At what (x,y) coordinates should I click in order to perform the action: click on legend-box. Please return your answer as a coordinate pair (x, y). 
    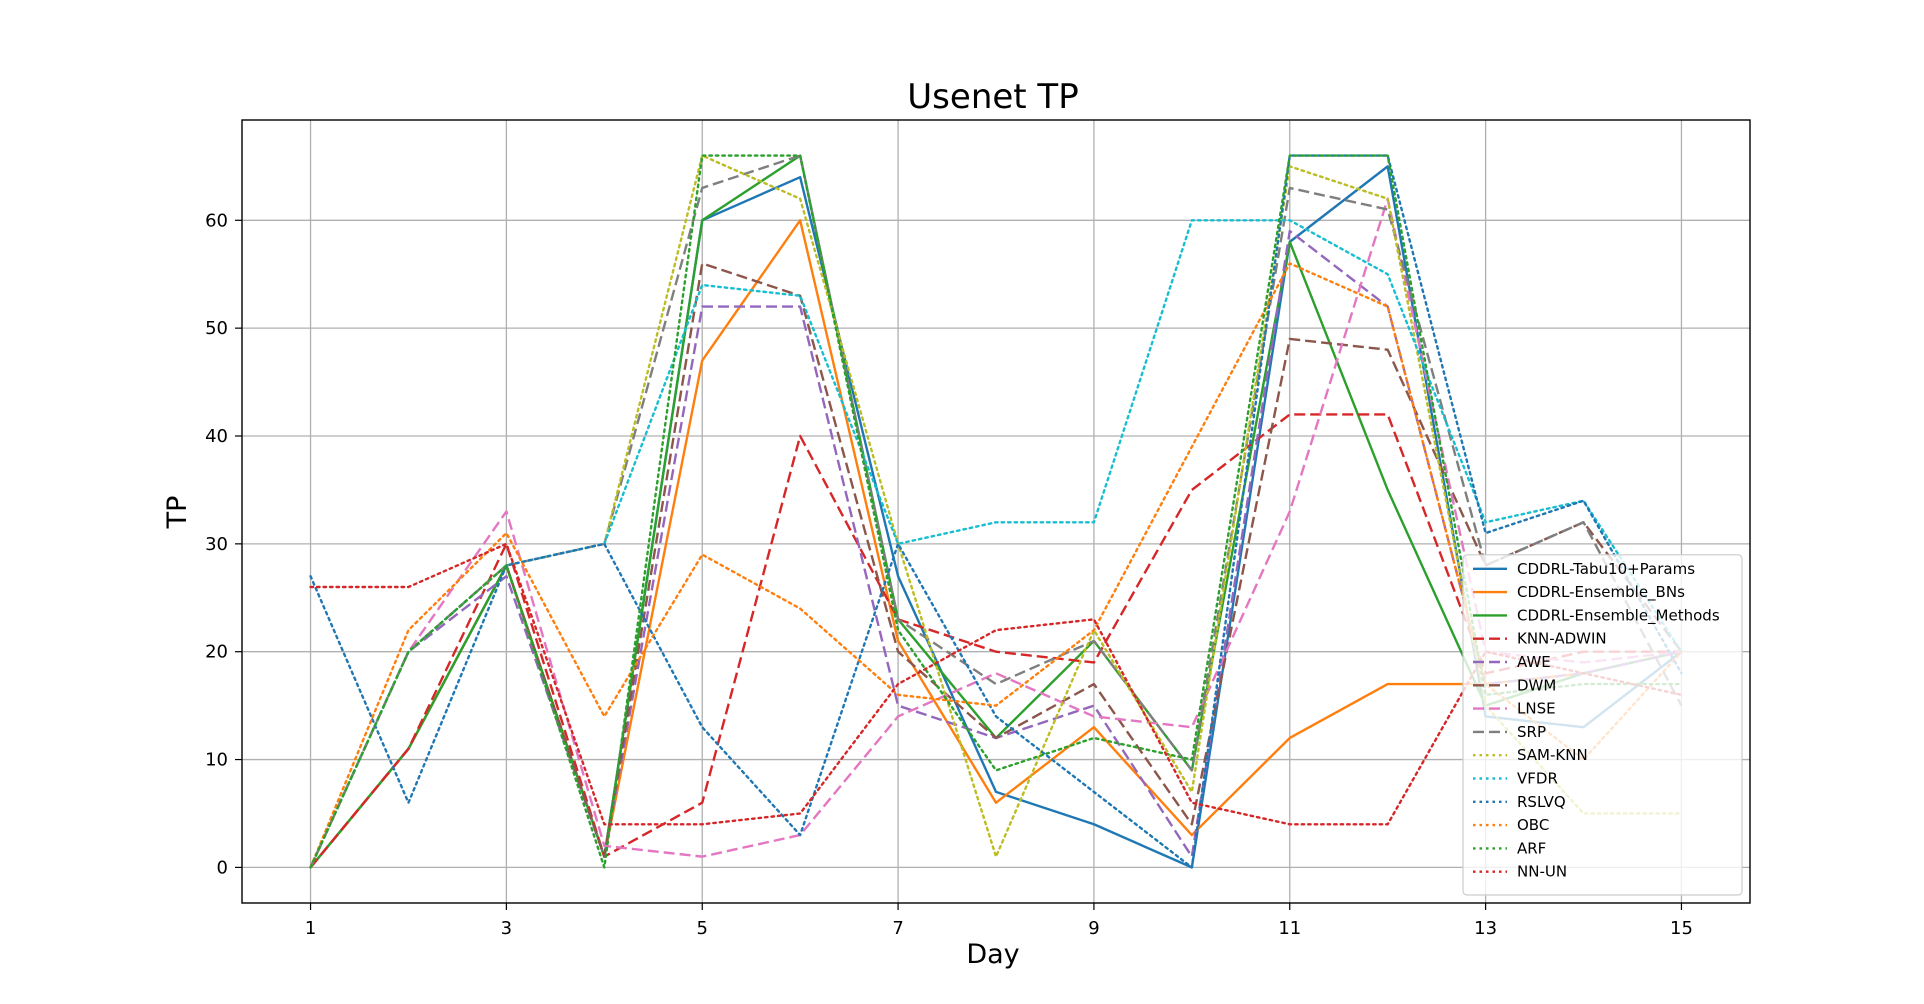
    Looking at the image, I should click on (1602, 725).